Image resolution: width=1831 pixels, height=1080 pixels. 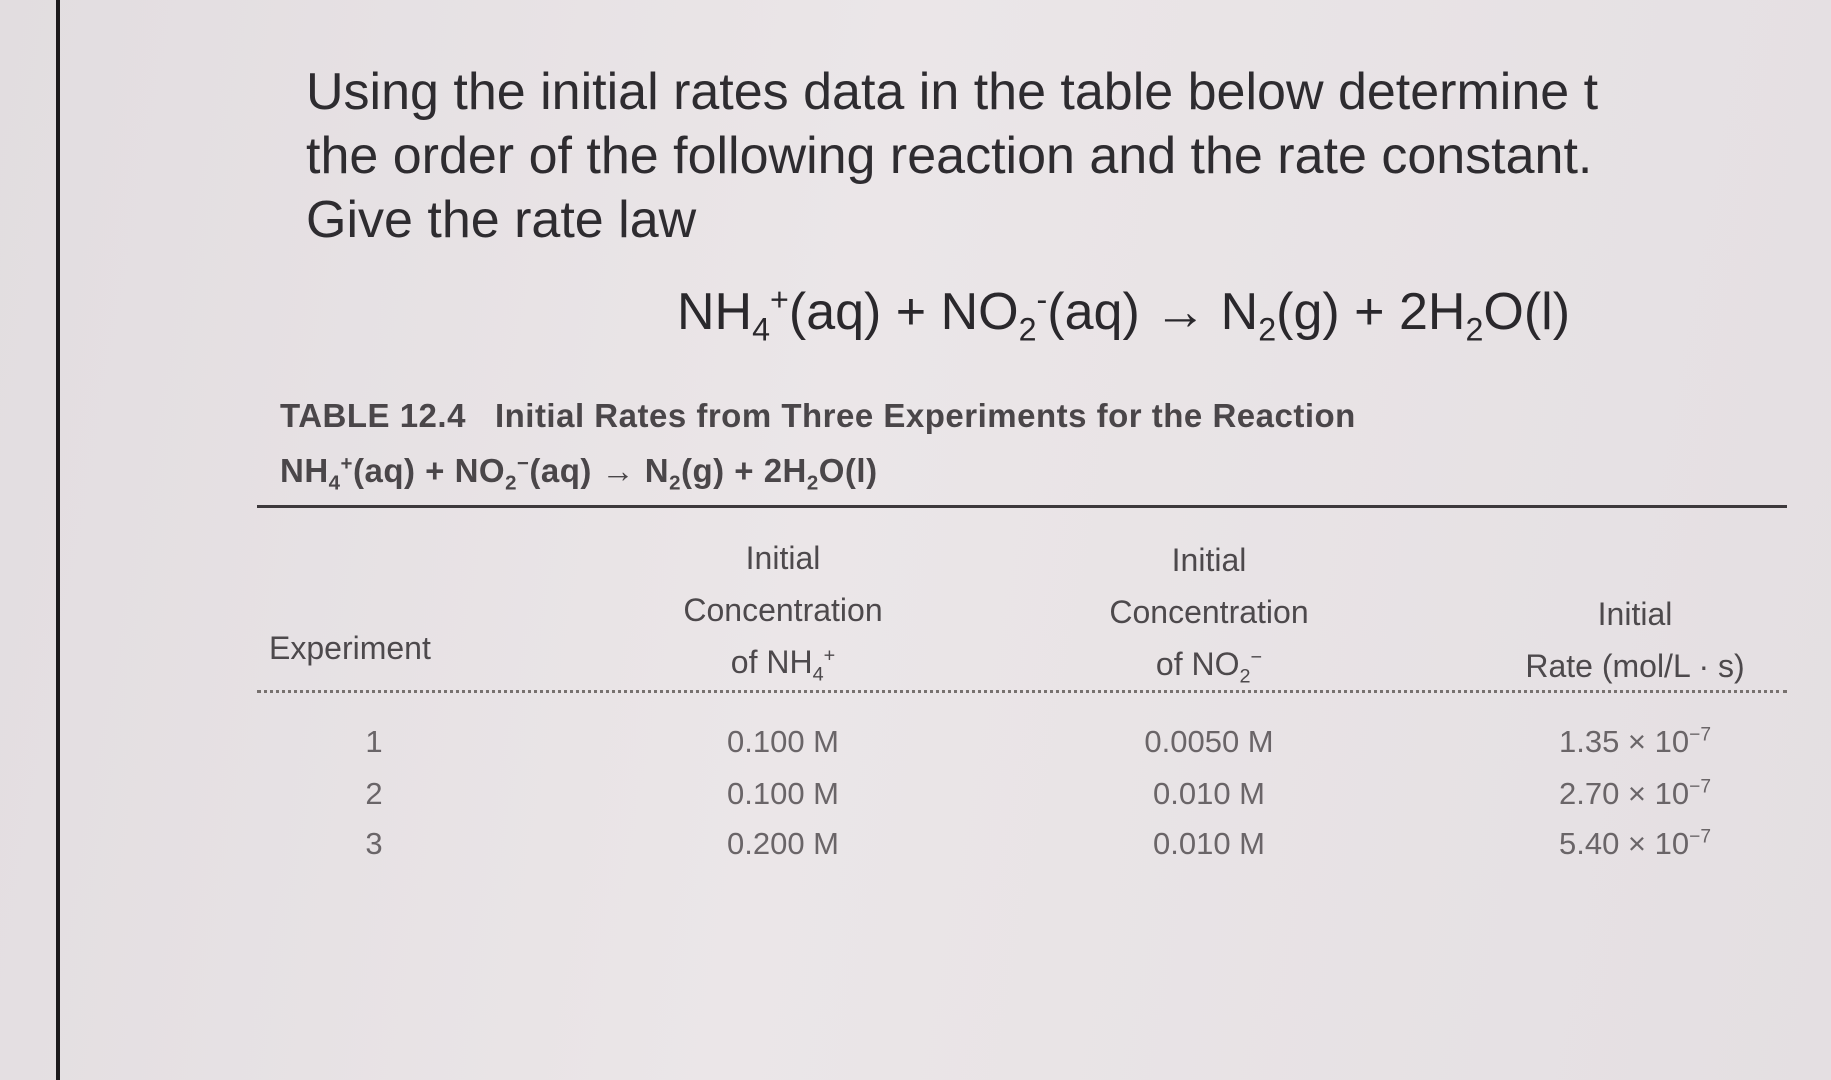 I want to click on rate-mantissa: 5.40 × 10, so click(x=1624, y=843).